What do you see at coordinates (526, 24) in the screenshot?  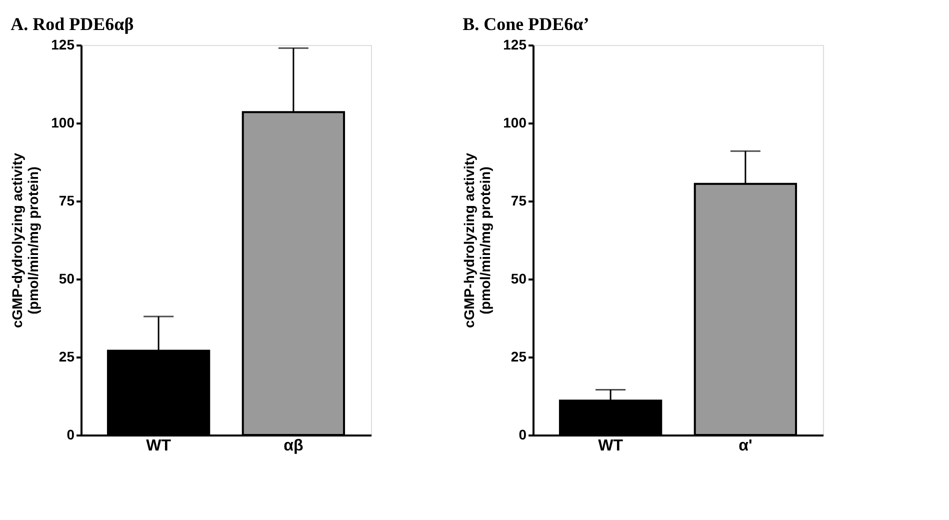 I see `chart-title: B. Cone PDE6α’` at bounding box center [526, 24].